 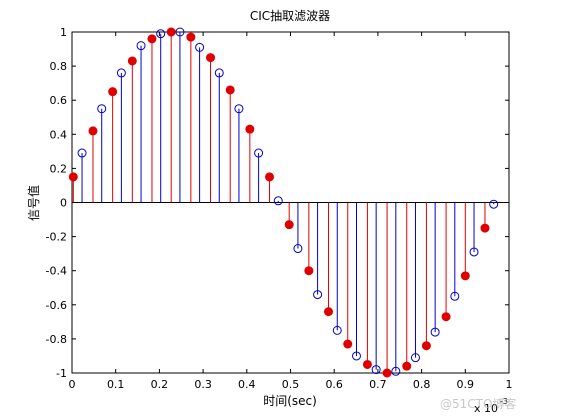 I want to click on y-tick-label: -0.2, so click(x=56, y=237).